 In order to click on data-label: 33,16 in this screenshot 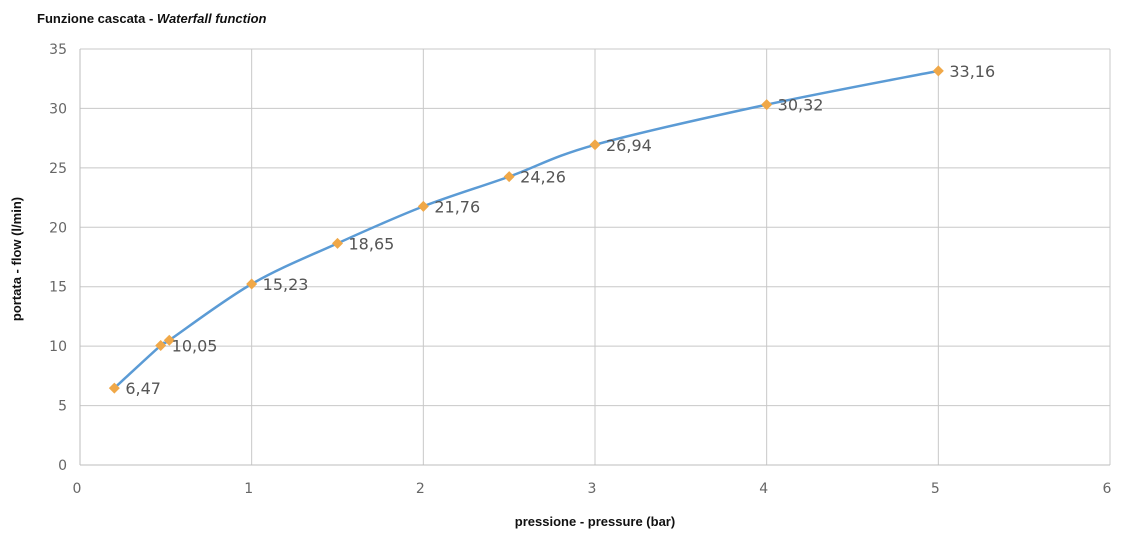, I will do `click(972, 71)`.